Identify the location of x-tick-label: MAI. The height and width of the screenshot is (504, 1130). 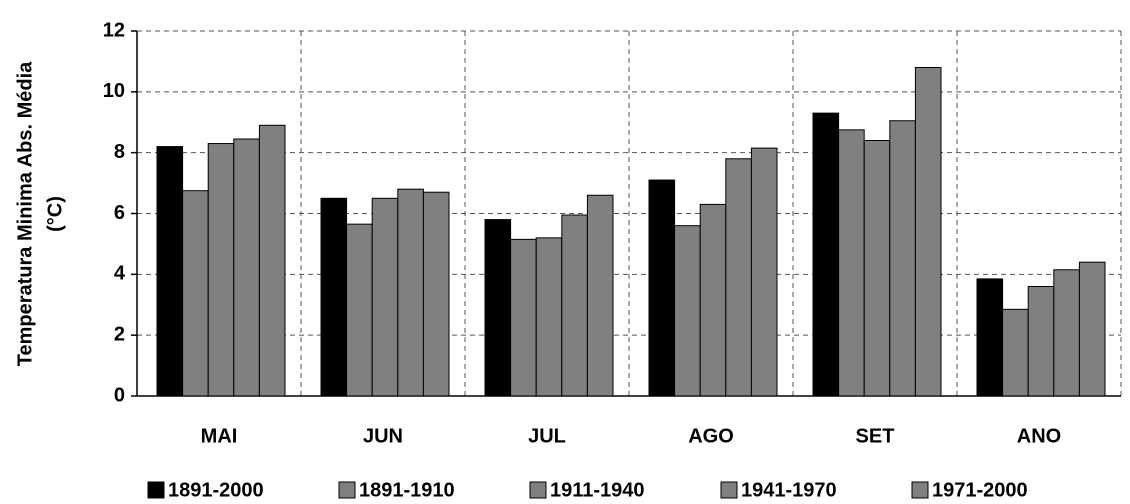
(219, 436).